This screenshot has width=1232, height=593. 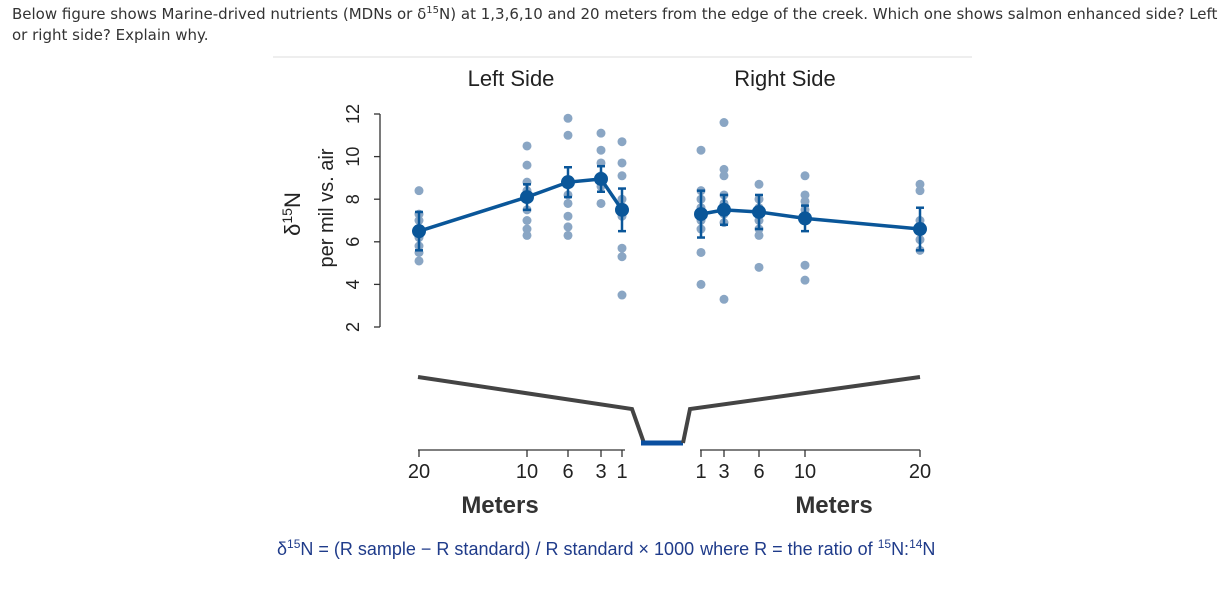 What do you see at coordinates (786, 549) in the screenshot?
I see `formula-where: where R = the ratio of` at bounding box center [786, 549].